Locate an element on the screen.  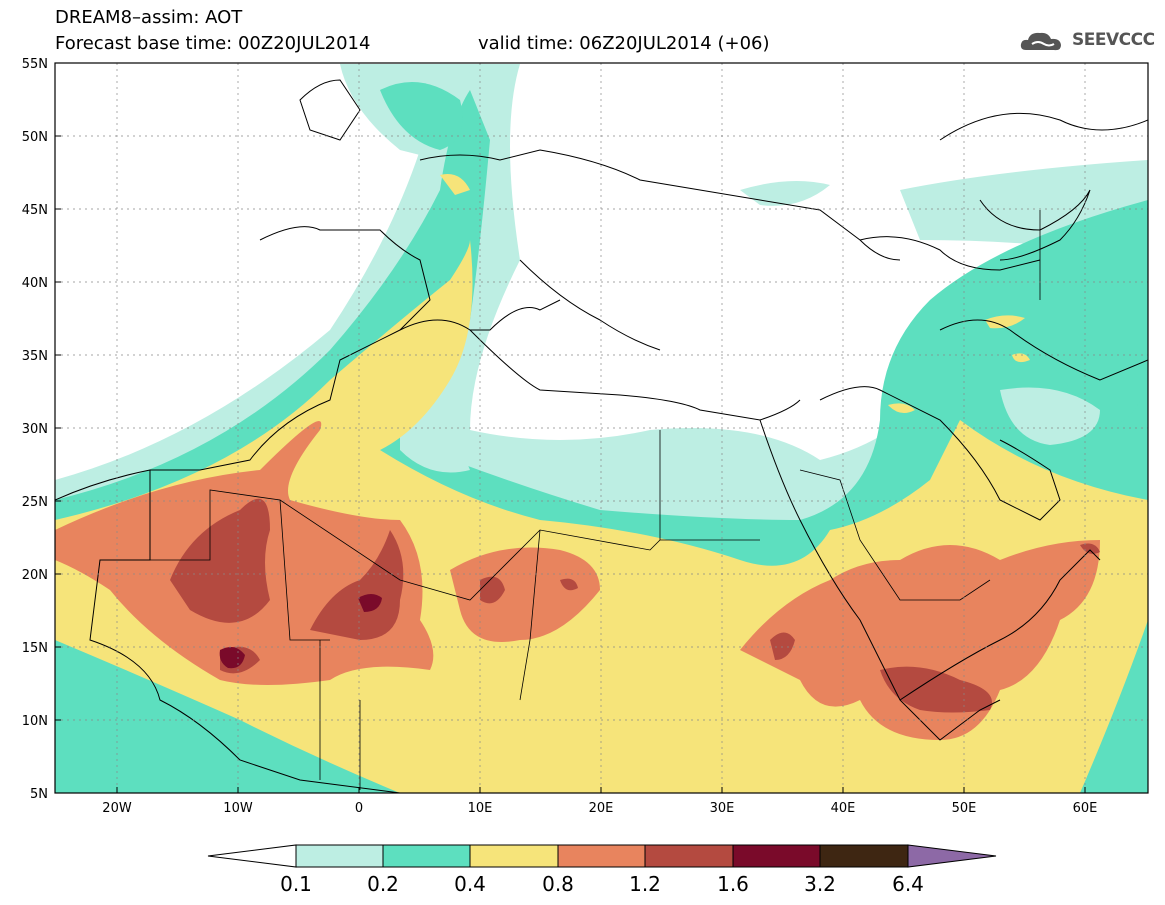
forecast-base-time: Forecast base time: 00Z20JUL2014 is located at coordinates (213, 43).